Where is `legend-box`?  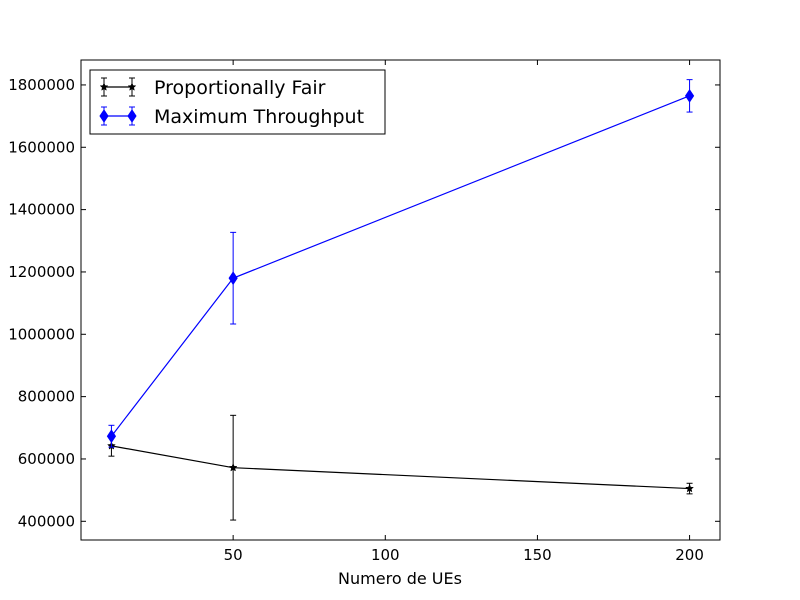 legend-box is located at coordinates (237, 102).